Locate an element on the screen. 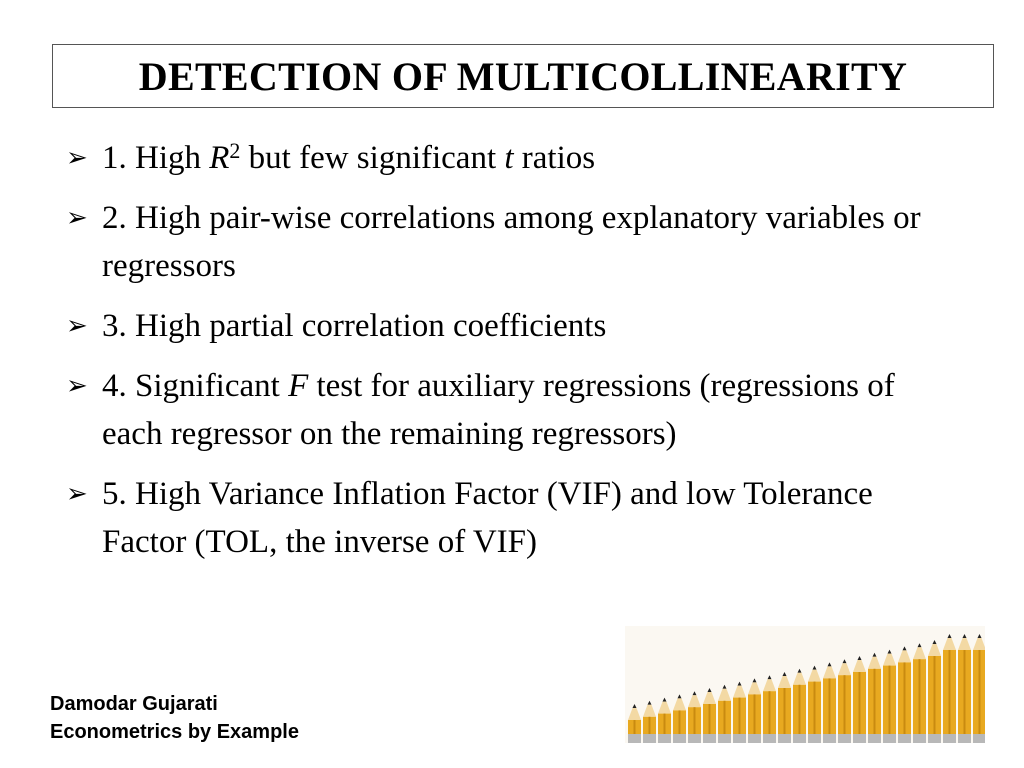 Image resolution: width=1024 pixels, height=768 pixels. bullet-item: ➢ 1. High R2 but few significant t ratios is located at coordinates (512, 158).